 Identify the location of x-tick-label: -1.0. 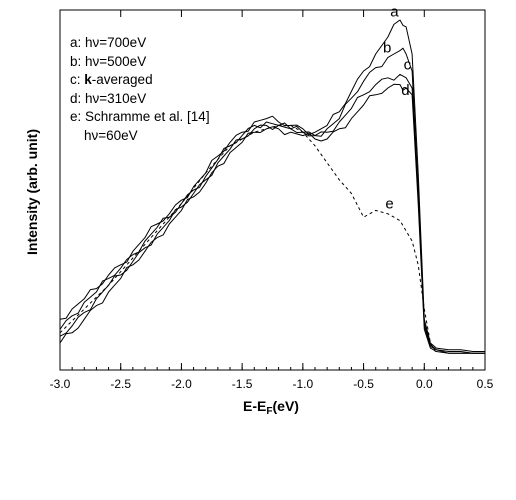
(303, 384).